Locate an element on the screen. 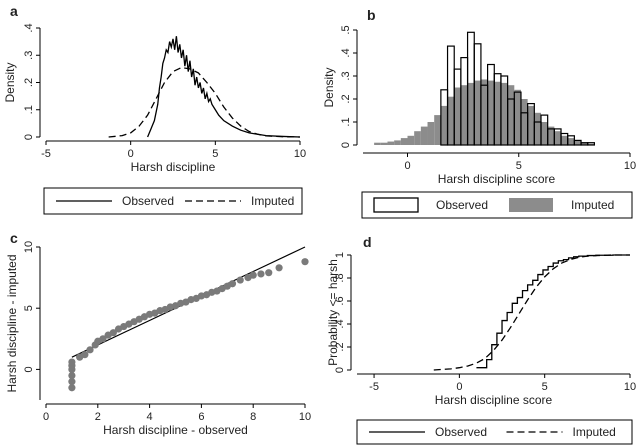 Image resolution: width=638 pixels, height=445 pixels. histogram-bar-observed is located at coordinates (591, 144).